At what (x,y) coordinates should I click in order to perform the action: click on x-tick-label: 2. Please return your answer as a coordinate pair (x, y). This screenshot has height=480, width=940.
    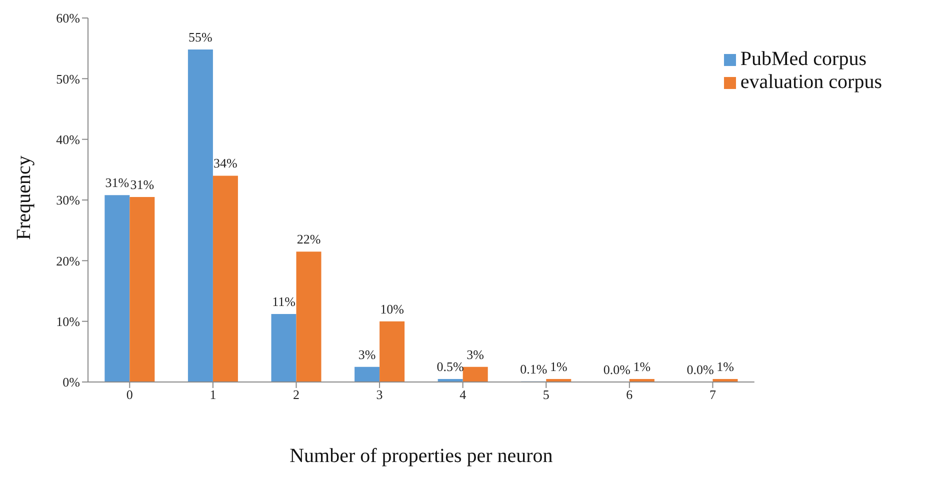
    Looking at the image, I should click on (296, 394).